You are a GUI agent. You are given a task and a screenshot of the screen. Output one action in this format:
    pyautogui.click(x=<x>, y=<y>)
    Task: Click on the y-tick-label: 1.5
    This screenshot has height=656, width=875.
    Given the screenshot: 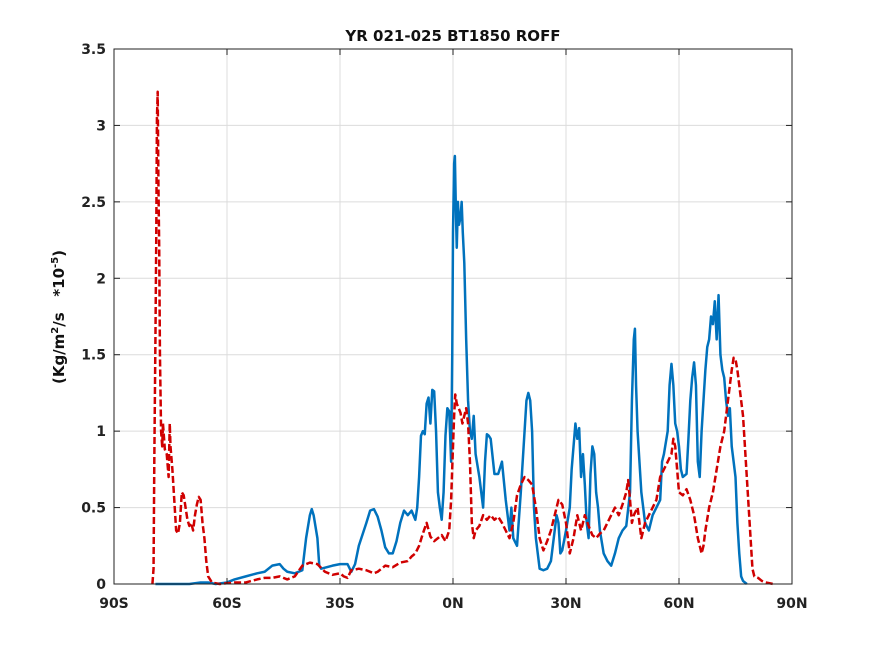 What is the action you would take?
    pyautogui.click(x=93, y=356)
    